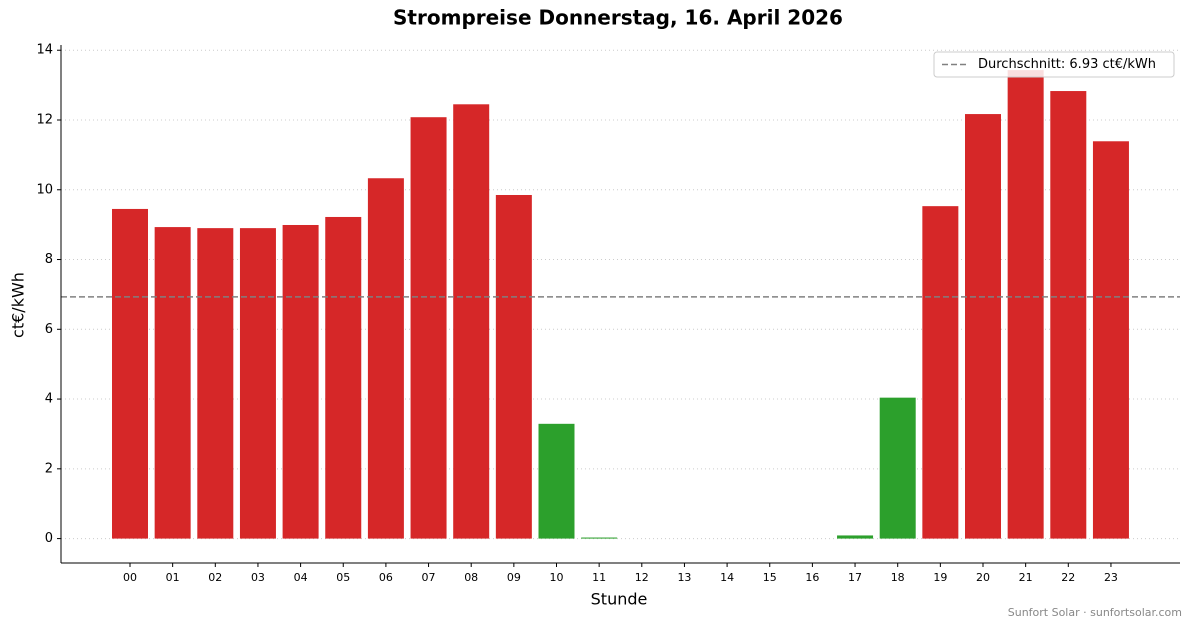  I want to click on x-tick-label: 07, so click(429, 577).